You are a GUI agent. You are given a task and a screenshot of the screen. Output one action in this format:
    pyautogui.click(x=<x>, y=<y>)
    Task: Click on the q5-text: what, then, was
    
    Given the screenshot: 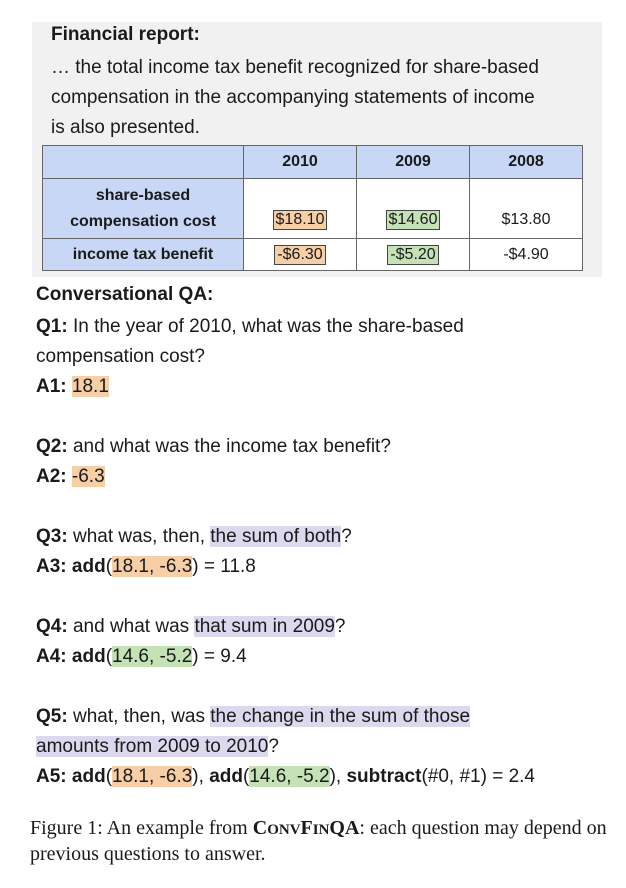 What is the action you would take?
    pyautogui.click(x=138, y=716)
    